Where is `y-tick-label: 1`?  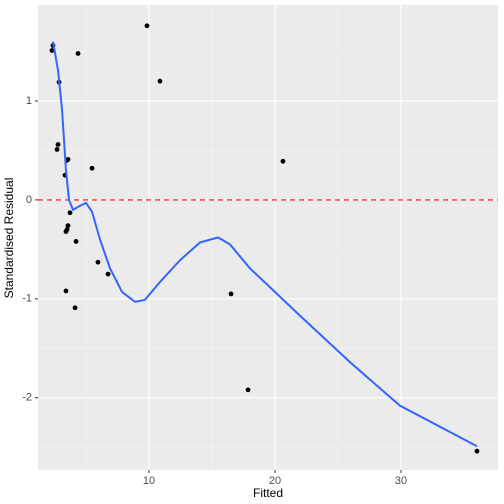 y-tick-label: 1 is located at coordinates (29, 101).